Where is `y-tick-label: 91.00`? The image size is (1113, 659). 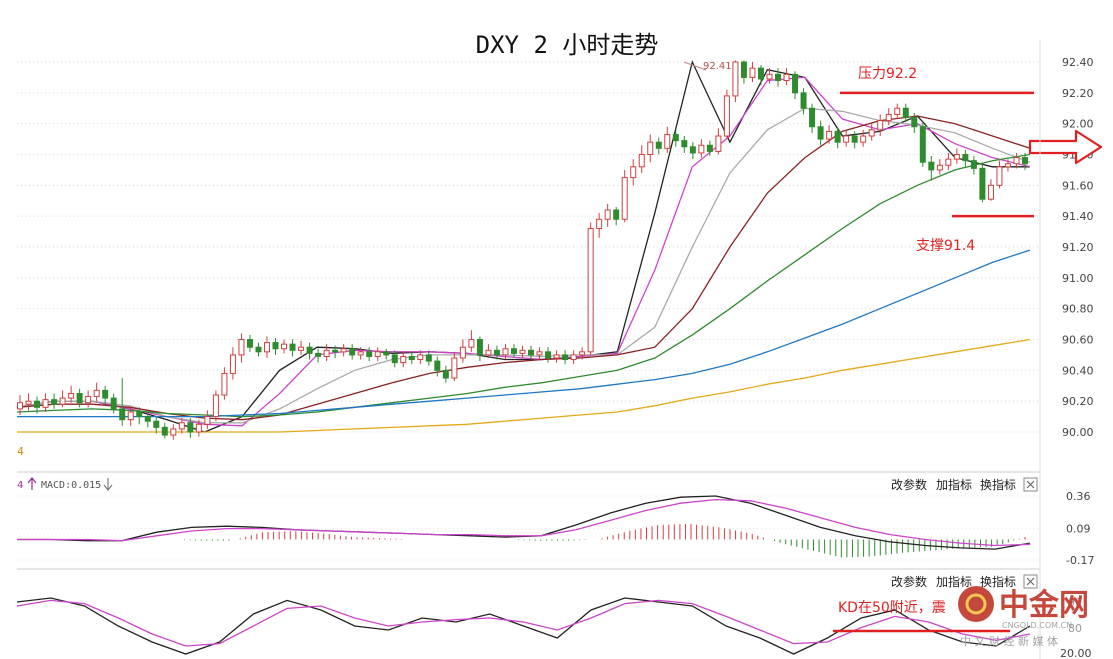
y-tick-label: 91.00 is located at coordinates (1078, 278).